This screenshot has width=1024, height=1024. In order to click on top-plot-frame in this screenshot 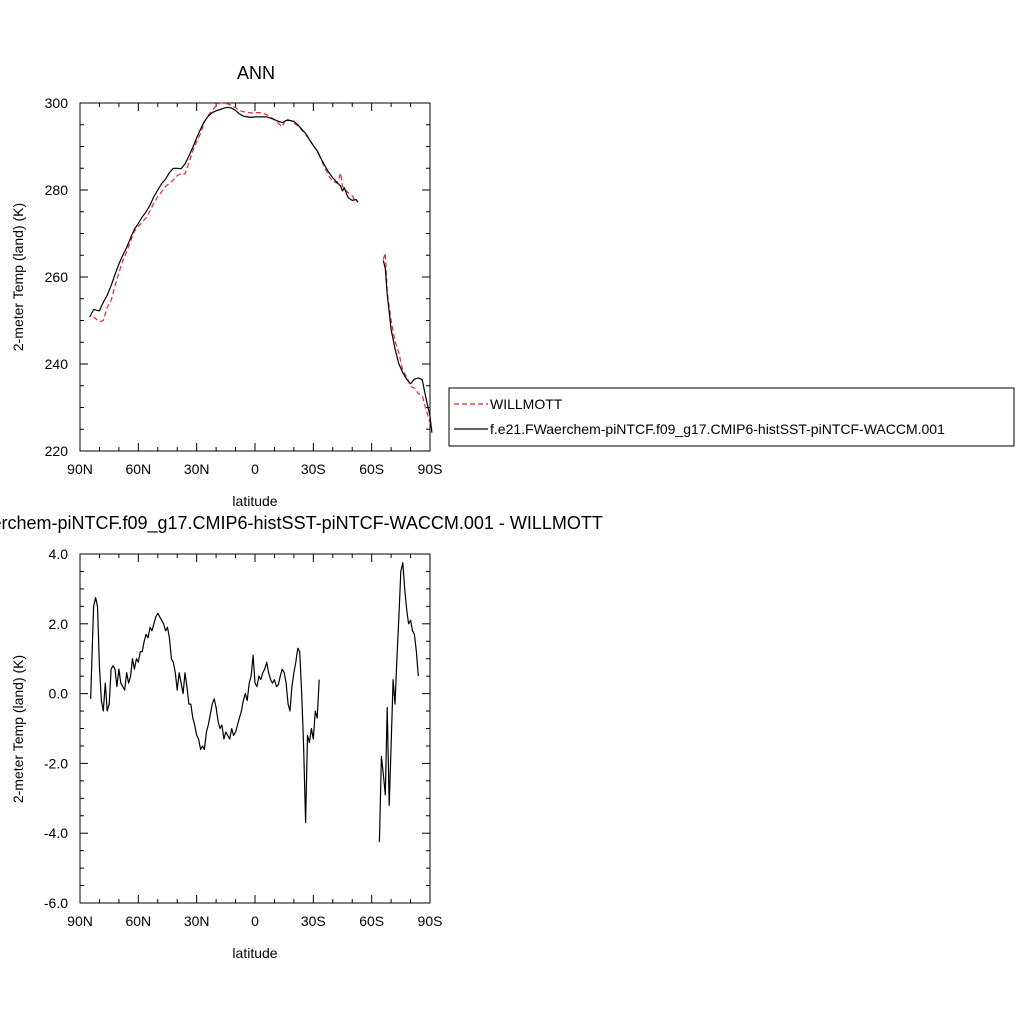, I will do `click(255, 277)`.